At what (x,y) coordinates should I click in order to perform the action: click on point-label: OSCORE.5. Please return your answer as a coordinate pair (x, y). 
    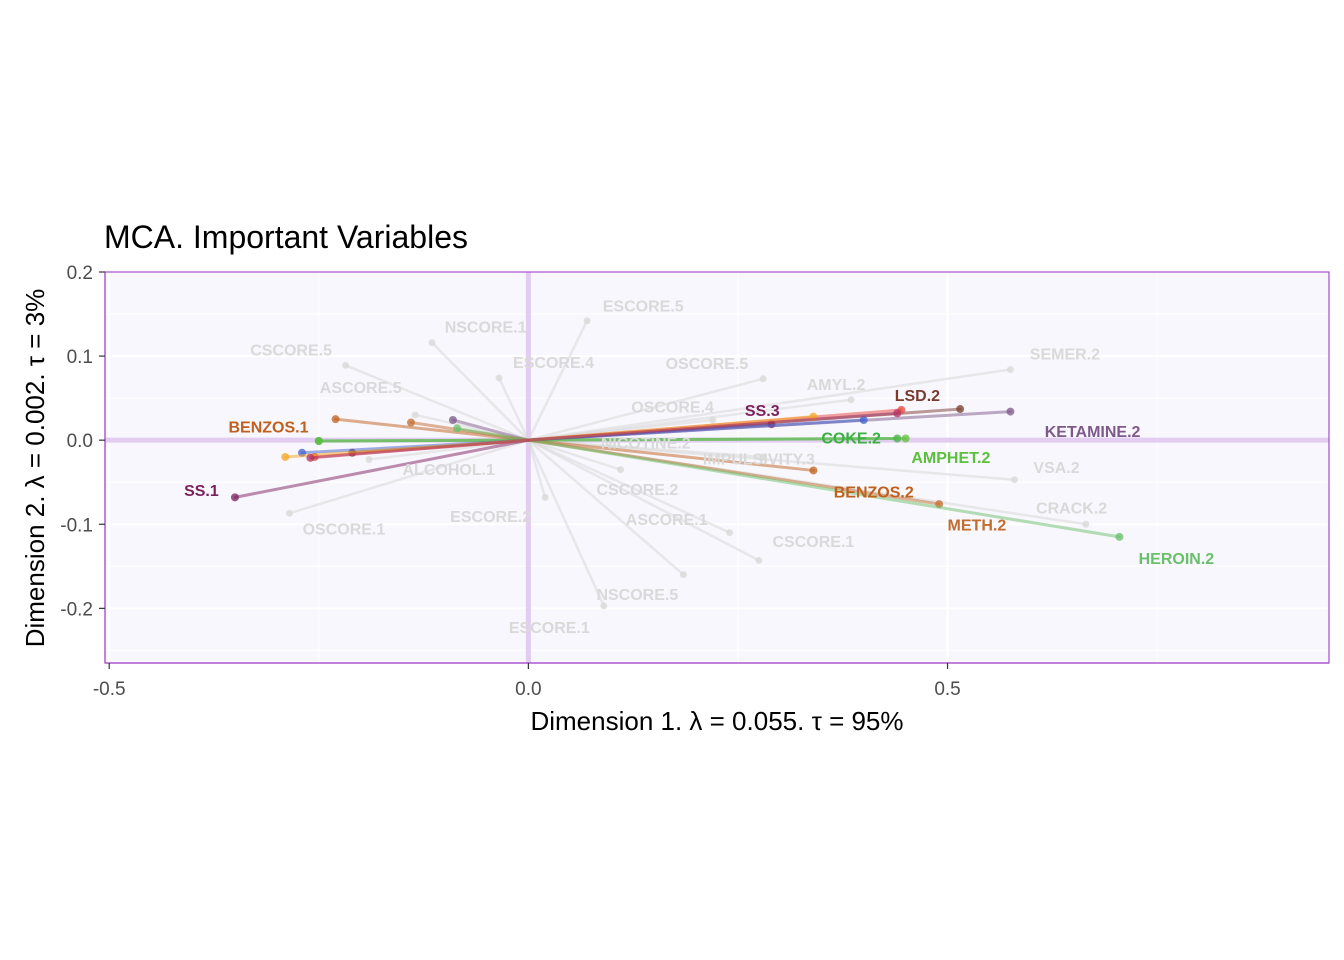
    Looking at the image, I should click on (707, 364).